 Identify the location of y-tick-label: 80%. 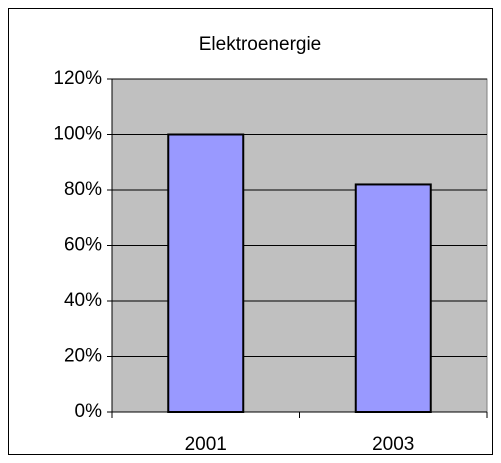
(83, 189).